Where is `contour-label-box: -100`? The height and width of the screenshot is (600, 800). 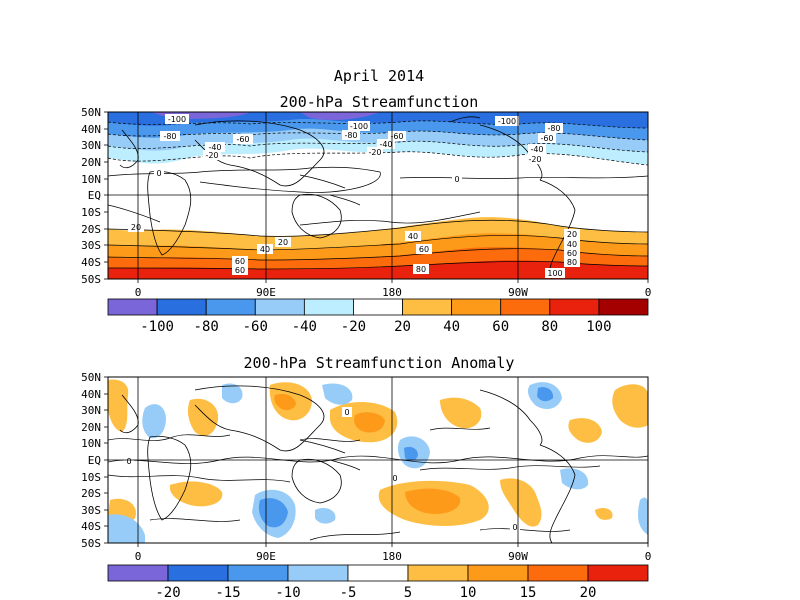
contour-label-box: -100 is located at coordinates (507, 121).